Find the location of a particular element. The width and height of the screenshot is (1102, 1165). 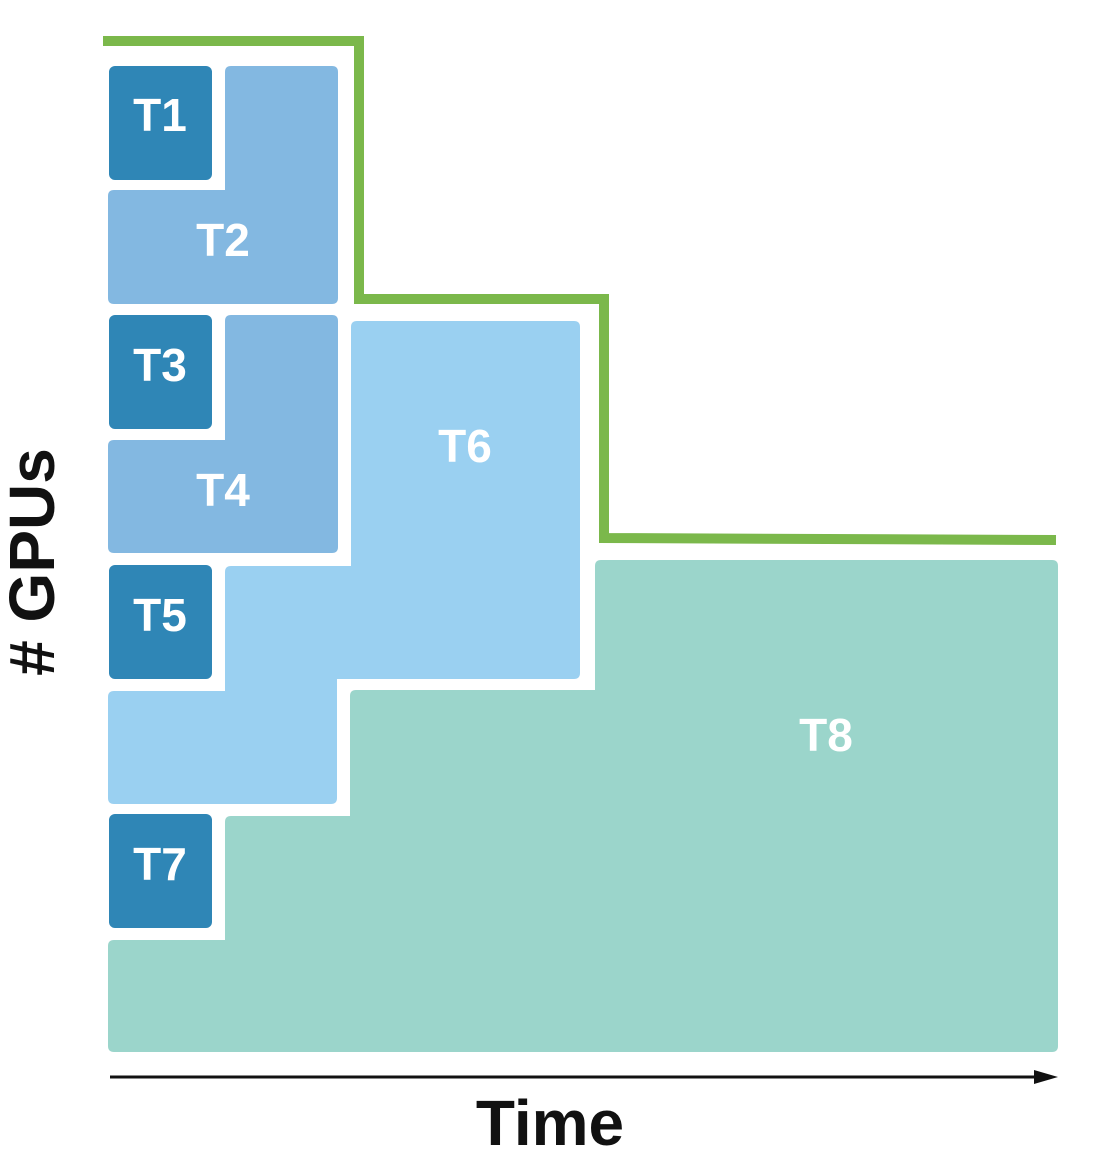

task-t4-block is located at coordinates (223, 434).